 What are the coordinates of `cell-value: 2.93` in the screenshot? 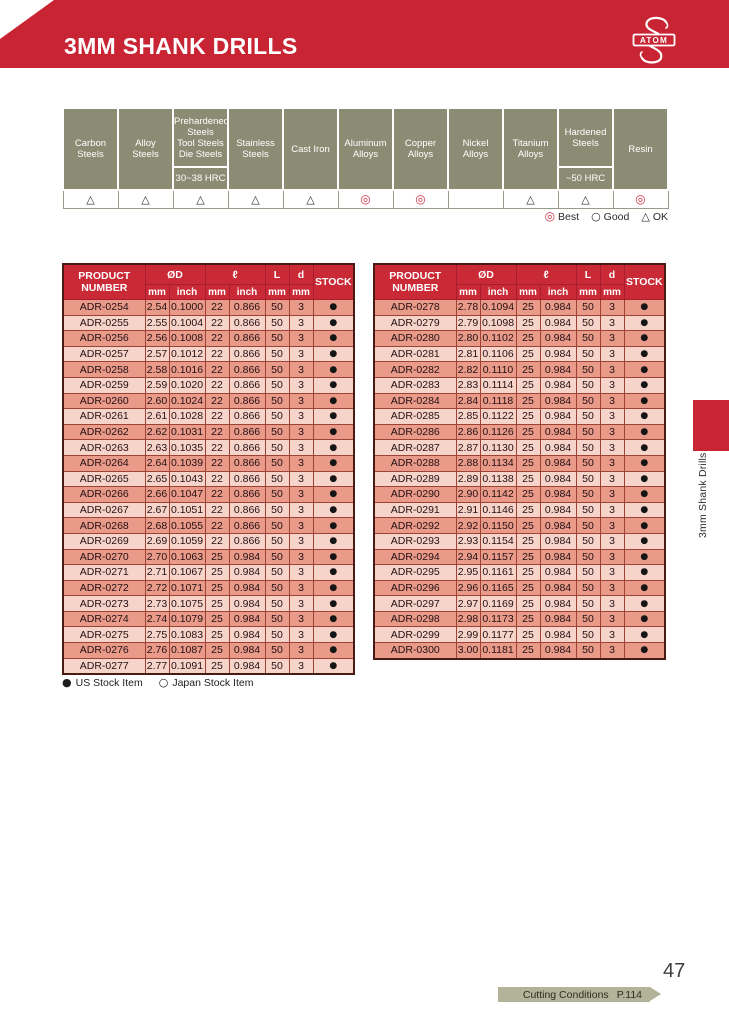 It's located at (468, 541).